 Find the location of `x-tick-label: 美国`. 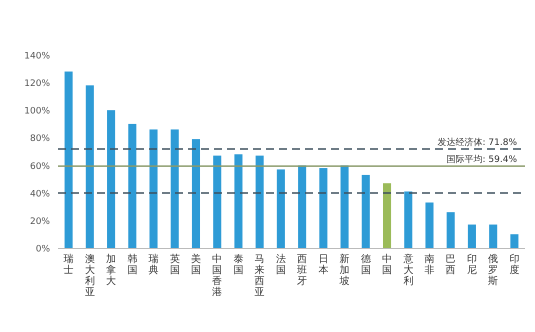

x-tick-label: 美国 is located at coordinates (195, 264).